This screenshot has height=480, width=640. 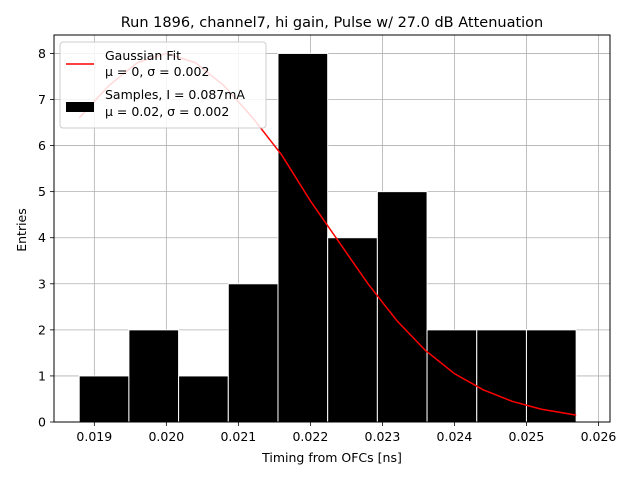 What do you see at coordinates (238, 436) in the screenshot?
I see `x-tick-label: 0.021` at bounding box center [238, 436].